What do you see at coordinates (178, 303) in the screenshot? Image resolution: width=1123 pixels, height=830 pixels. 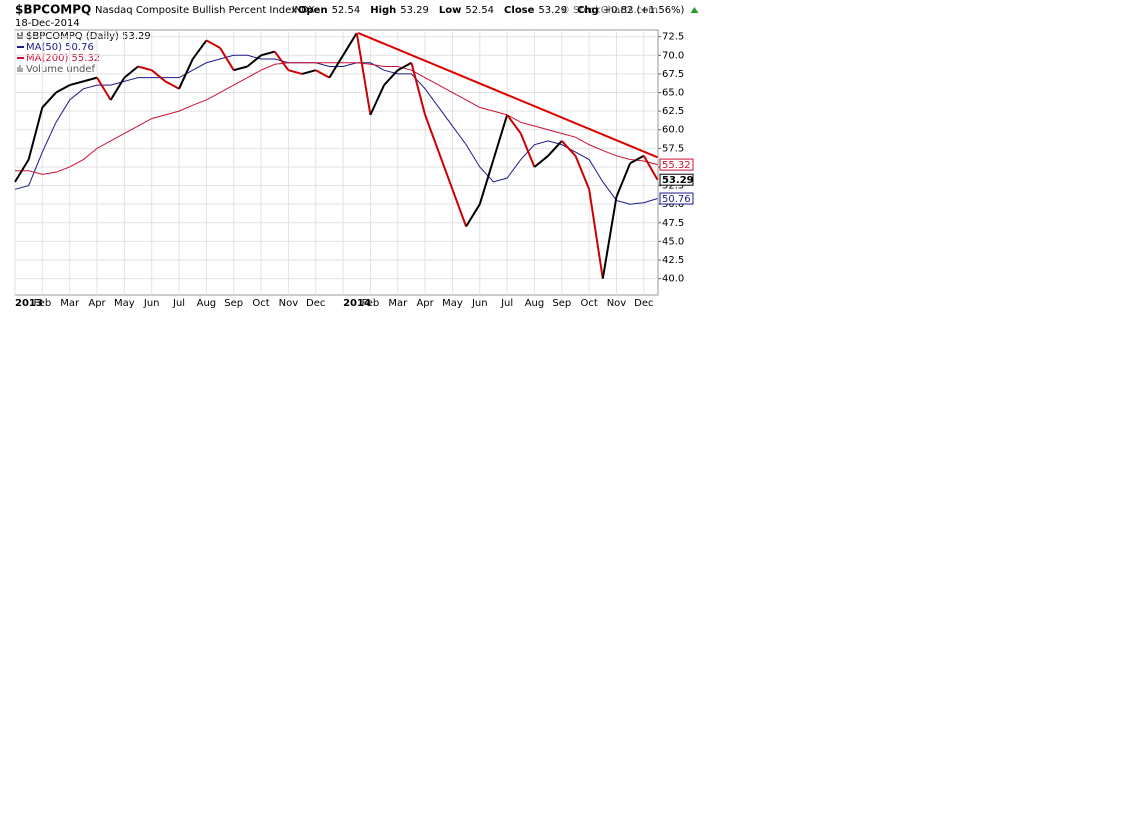 I see `x-tick-label: Jul` at bounding box center [178, 303].